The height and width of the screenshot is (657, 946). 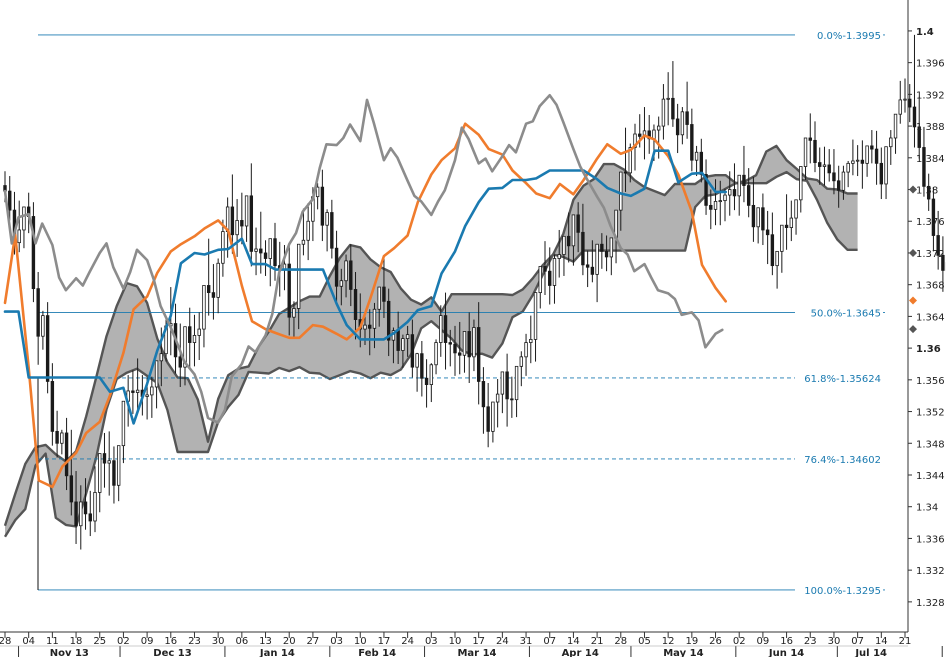 I want to click on x-tick-label: 31, so click(x=526, y=641).